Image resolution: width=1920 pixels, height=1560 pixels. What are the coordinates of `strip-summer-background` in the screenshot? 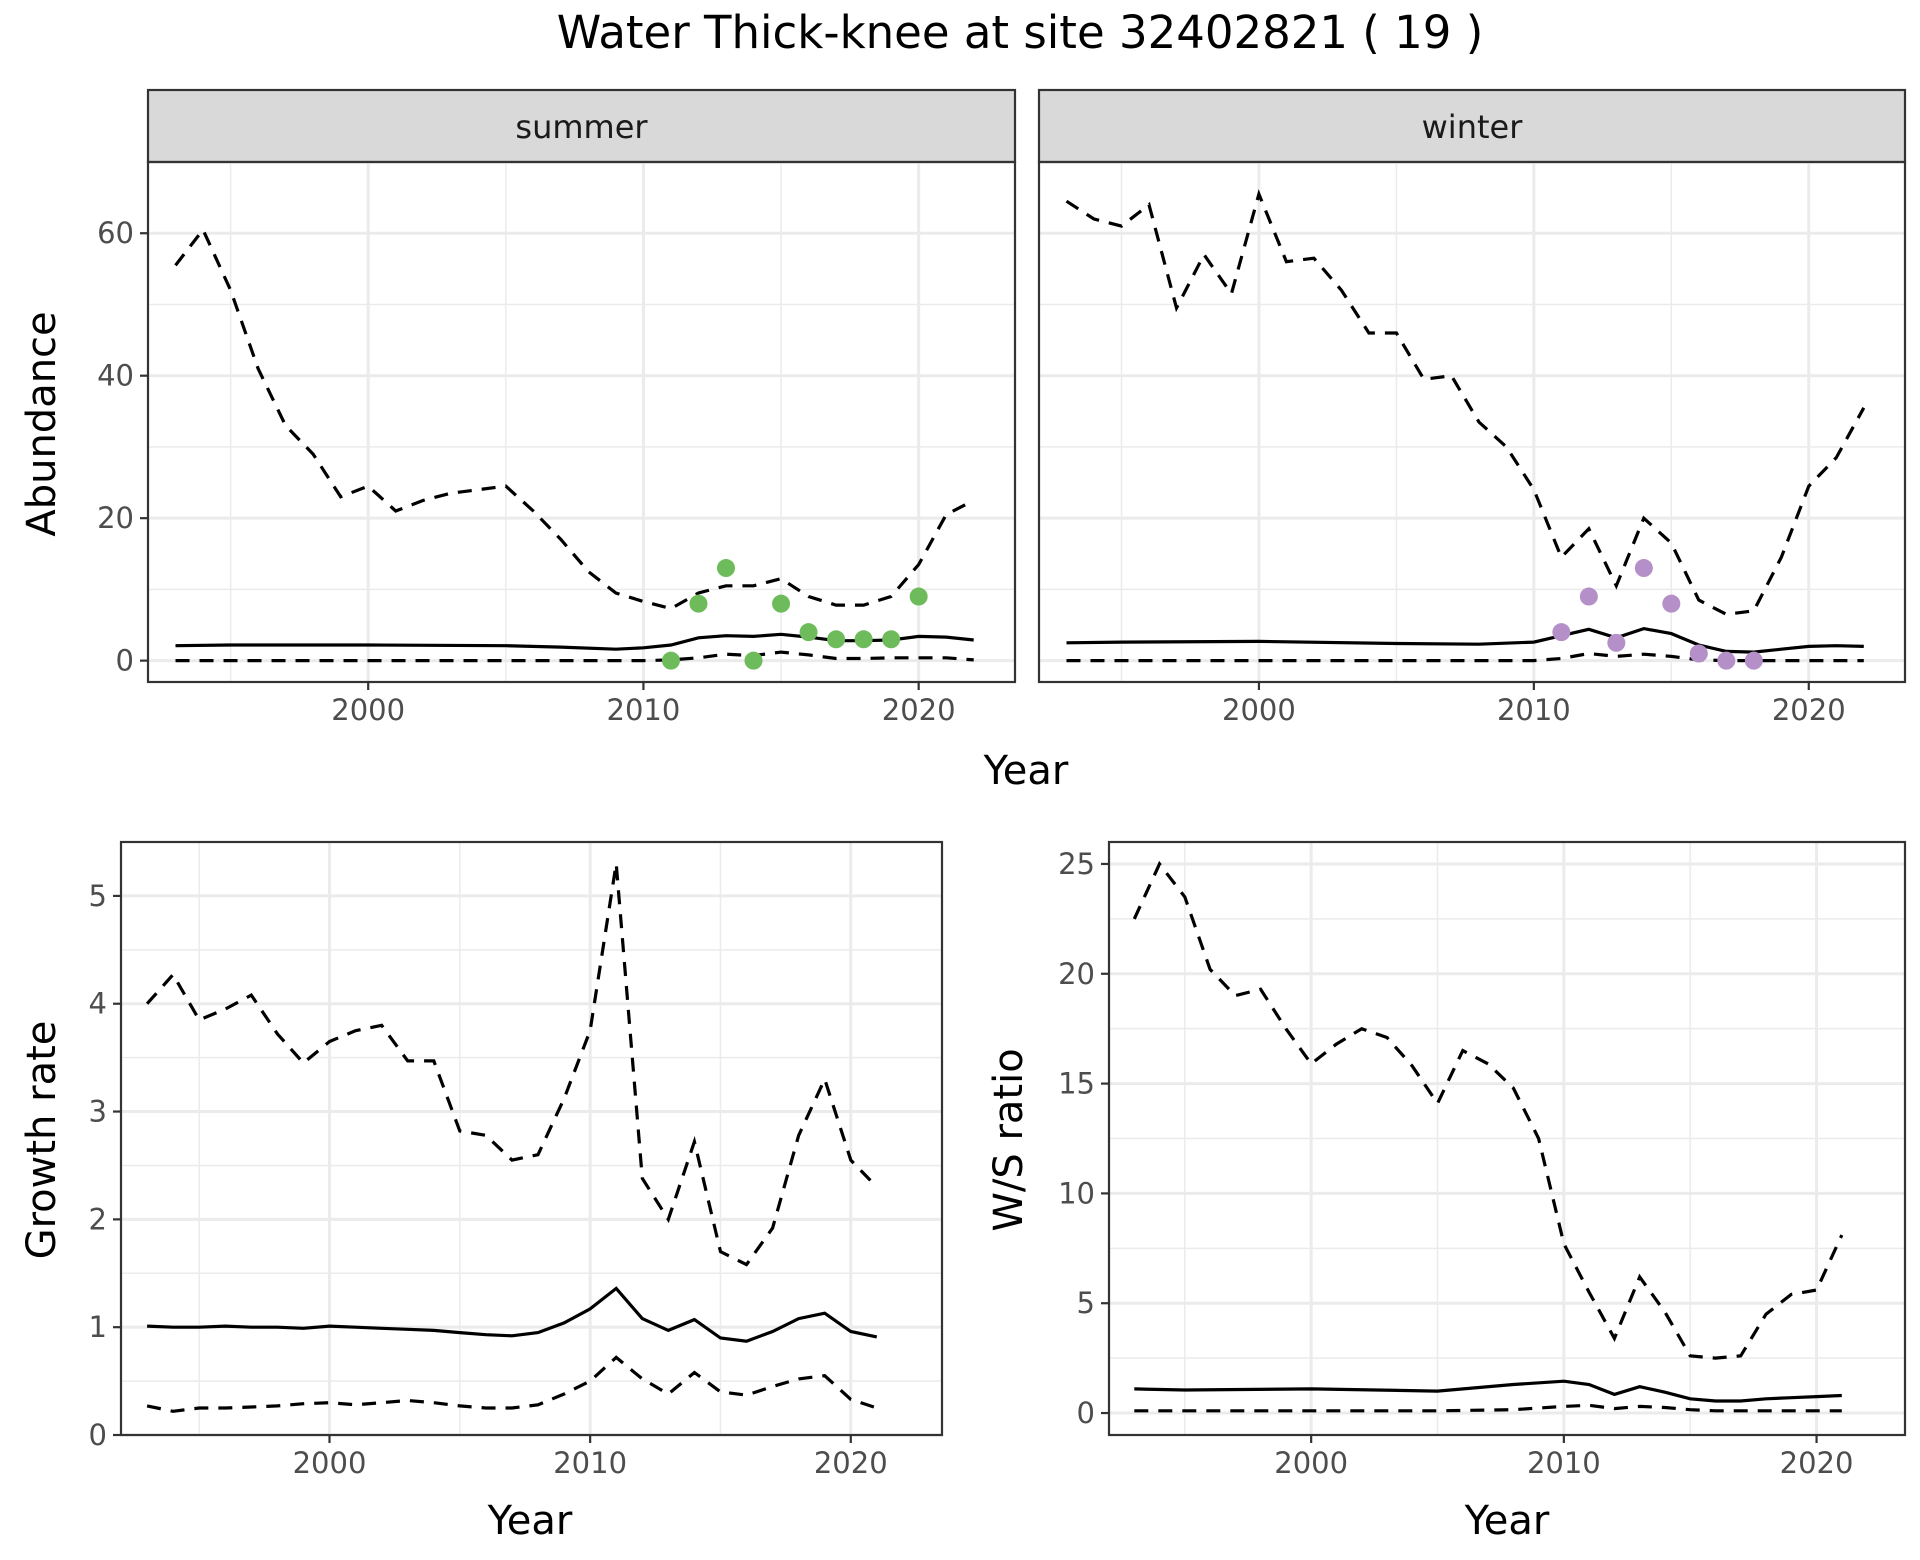 It's located at (581, 126).